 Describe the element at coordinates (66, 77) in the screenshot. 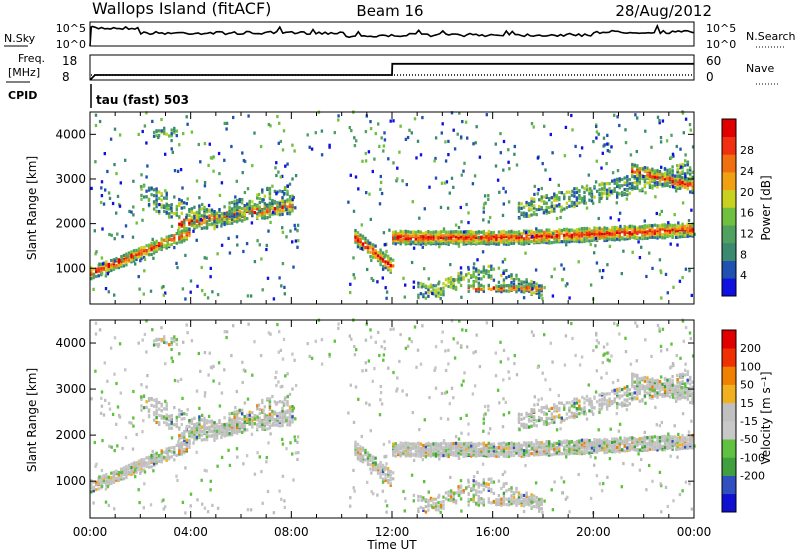

I see `freq-tick-low: 8` at that location.